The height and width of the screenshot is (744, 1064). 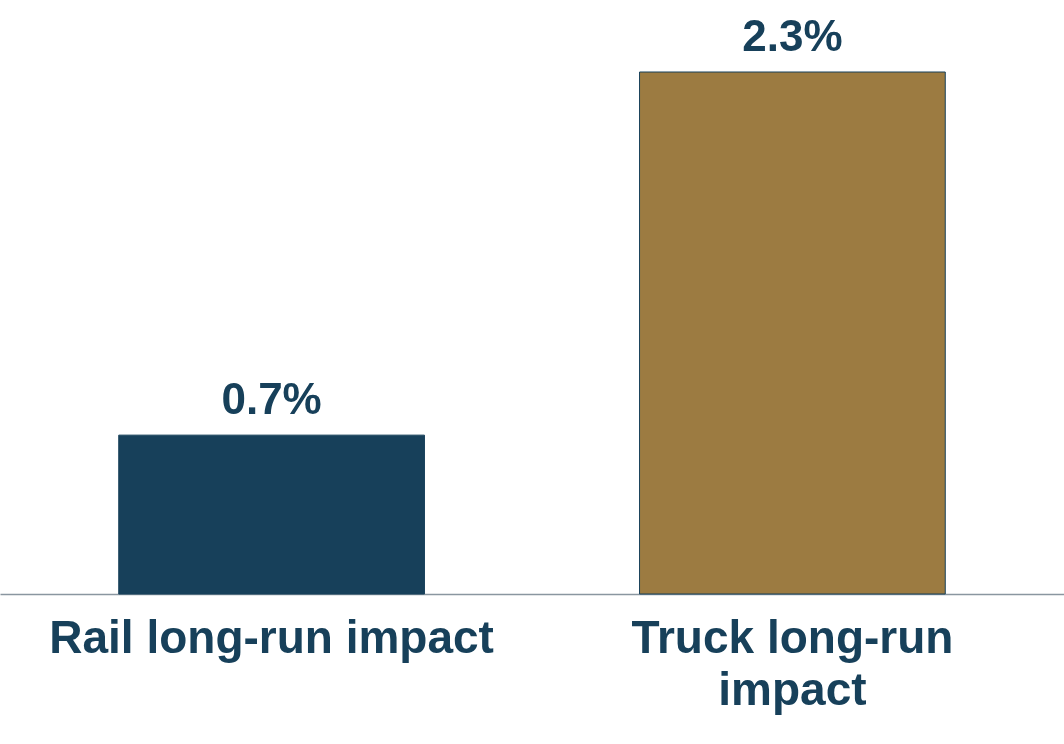 I want to click on data-label: 2.3%, so click(x=792, y=35).